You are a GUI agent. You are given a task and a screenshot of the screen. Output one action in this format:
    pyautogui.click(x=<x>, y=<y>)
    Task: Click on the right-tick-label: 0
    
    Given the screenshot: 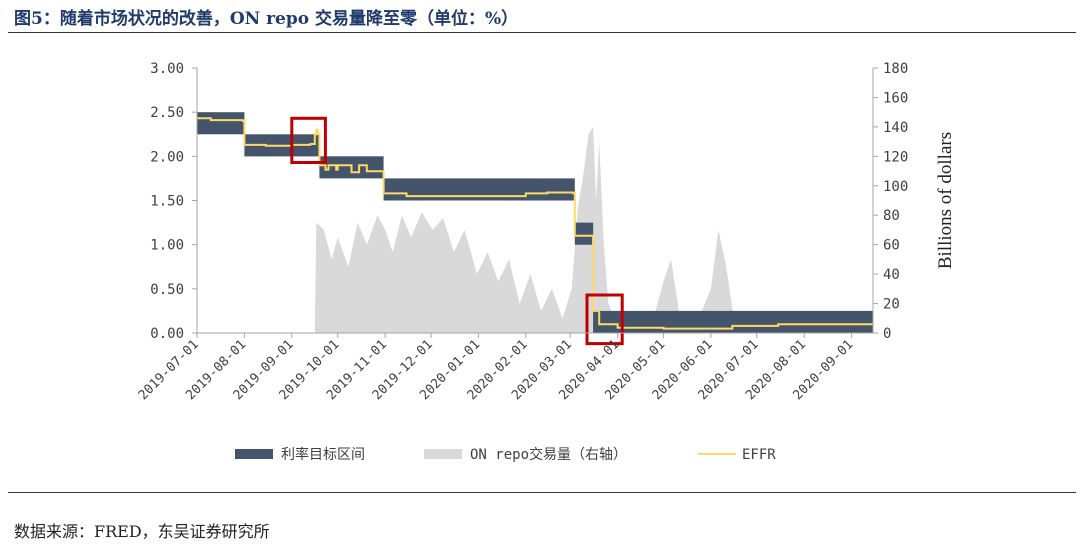 What is the action you would take?
    pyautogui.click(x=887, y=334)
    